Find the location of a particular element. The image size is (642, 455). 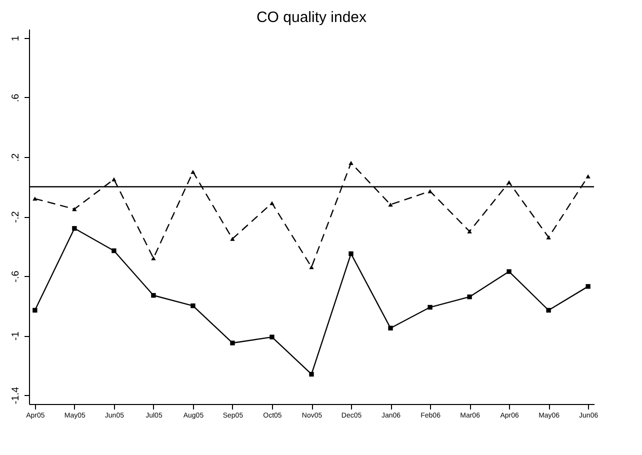

chart-title: CO quality index is located at coordinates (312, 17).